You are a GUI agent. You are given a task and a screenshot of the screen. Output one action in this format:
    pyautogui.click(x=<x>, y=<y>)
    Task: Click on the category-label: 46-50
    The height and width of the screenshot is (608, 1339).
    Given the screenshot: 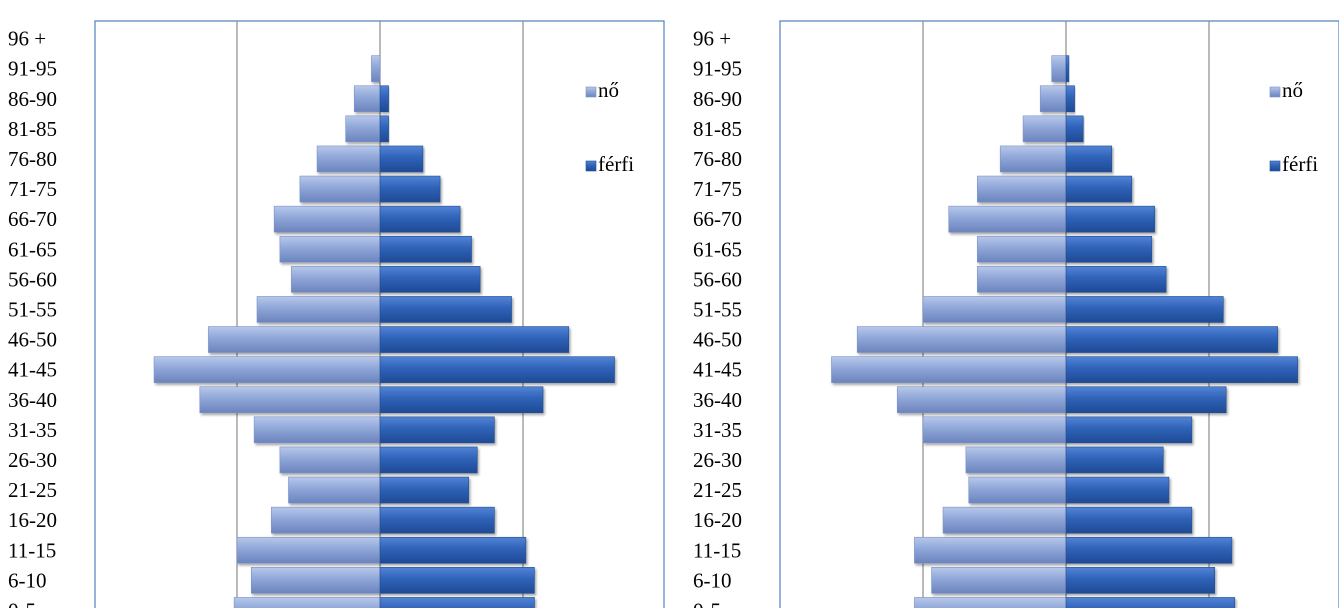 What is the action you would take?
    pyautogui.click(x=717, y=340)
    